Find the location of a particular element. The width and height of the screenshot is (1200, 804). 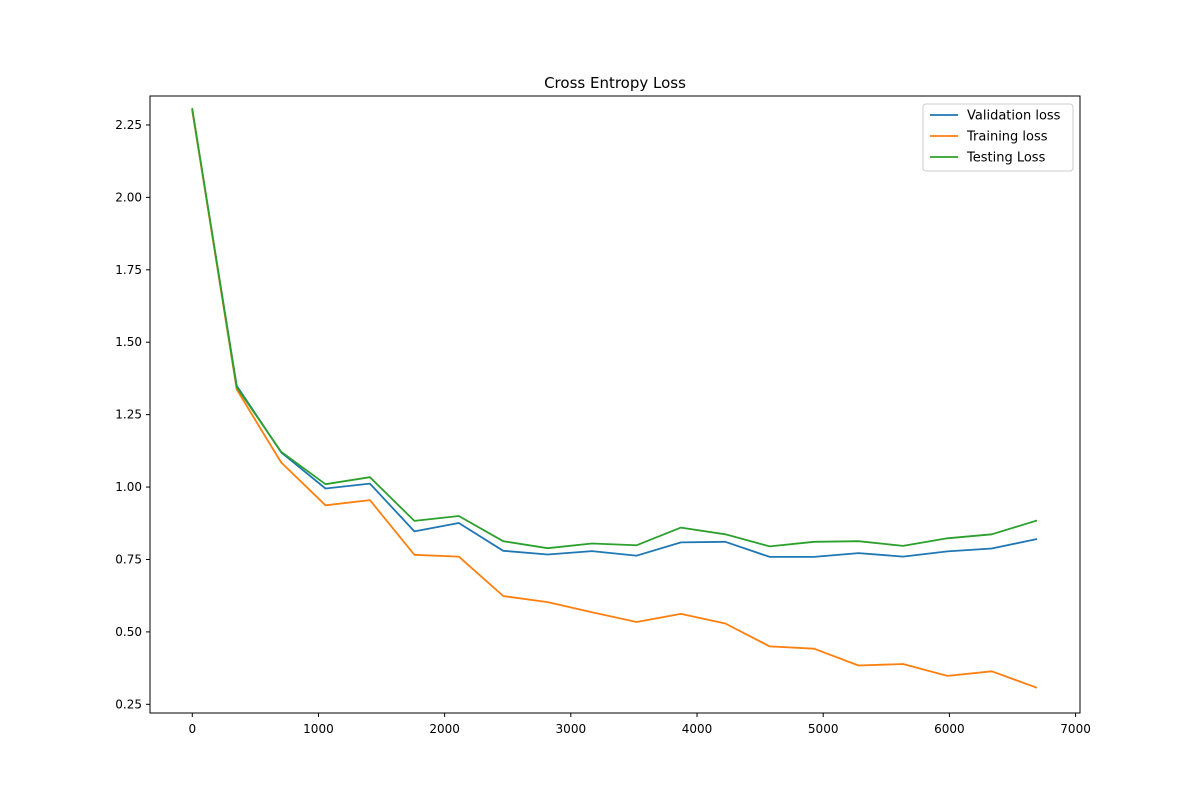

y-tick-label: 0.50 is located at coordinates (128, 632).